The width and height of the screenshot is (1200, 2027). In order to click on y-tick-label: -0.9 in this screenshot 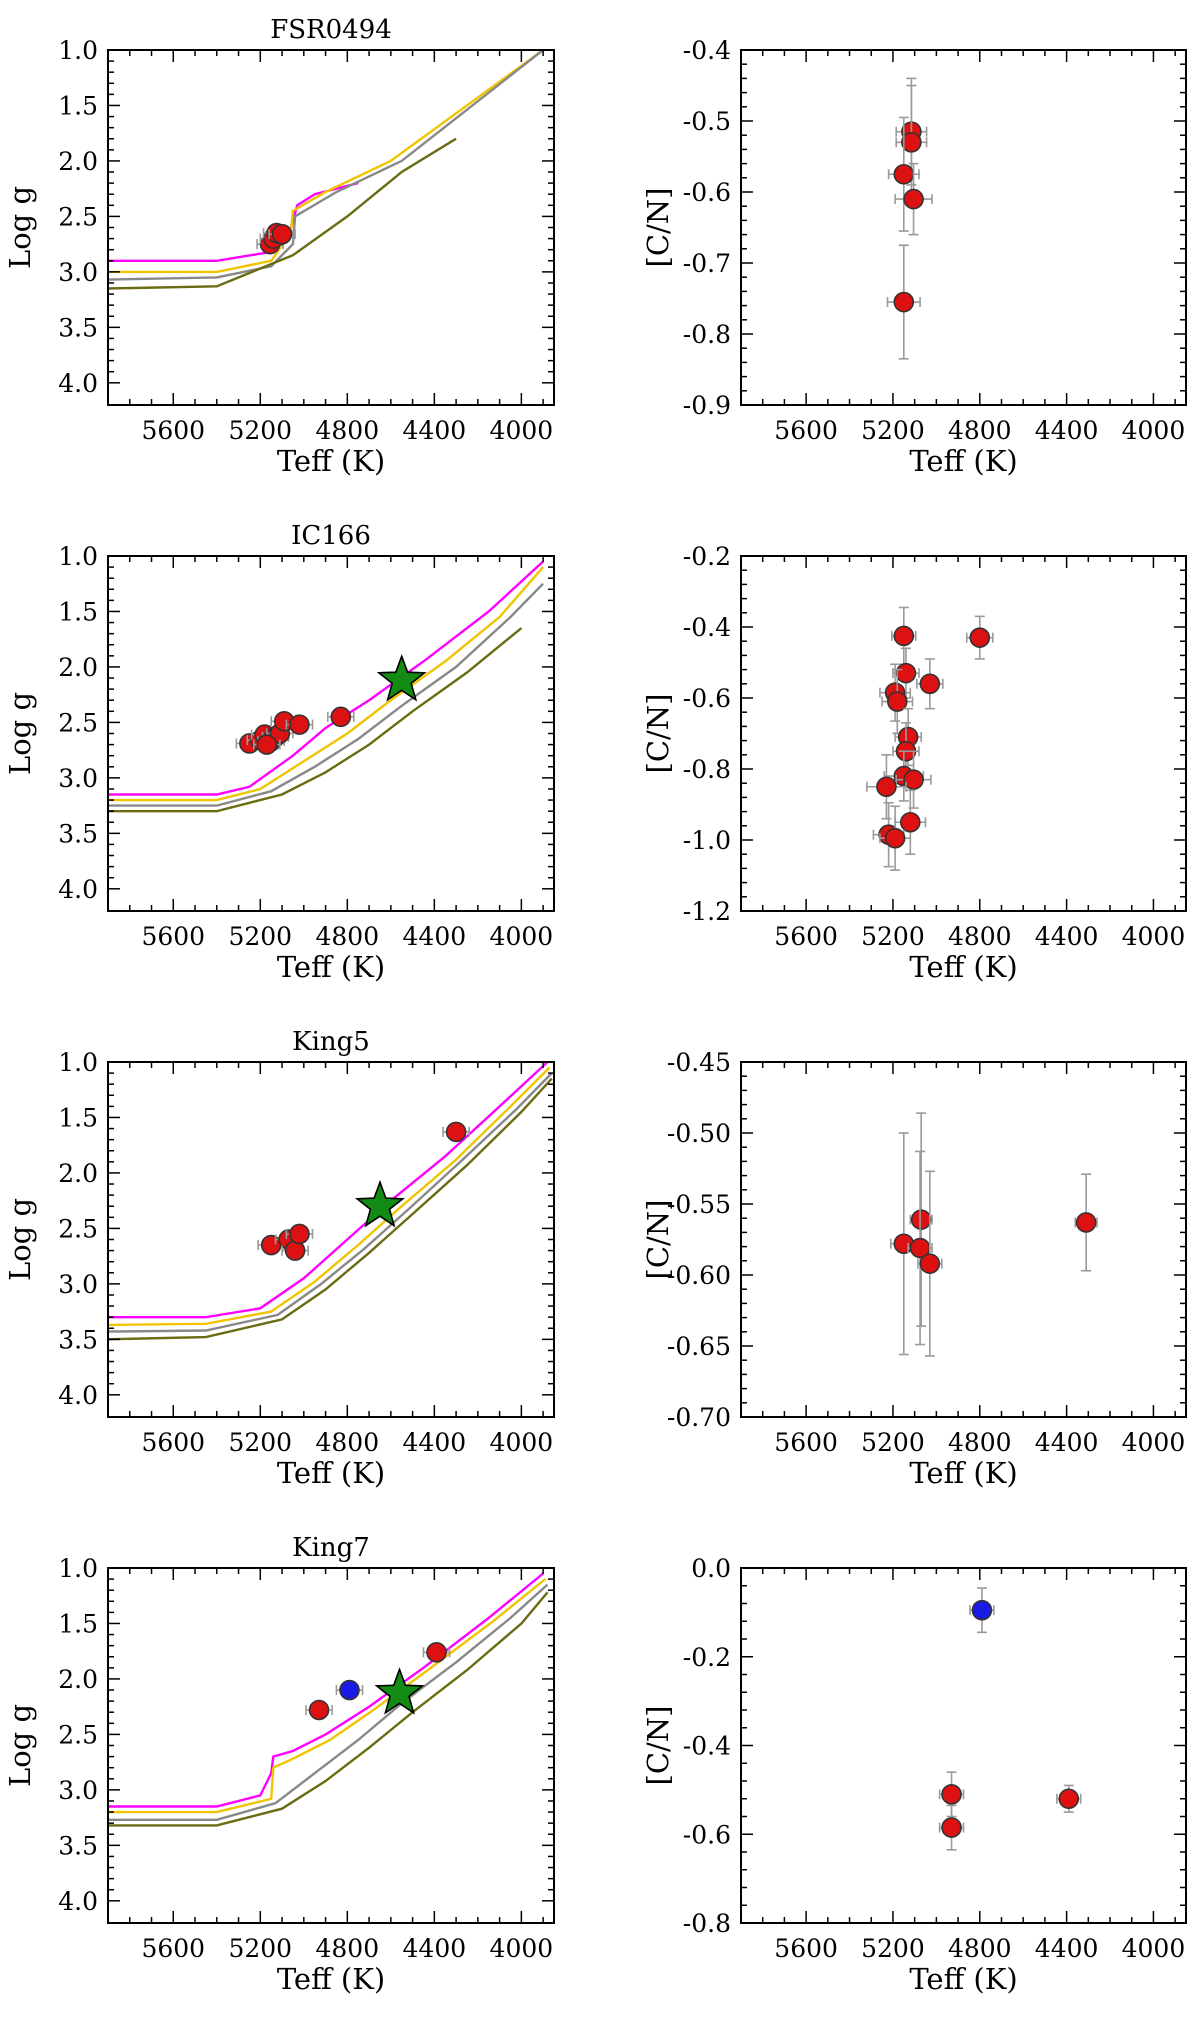, I will do `click(707, 405)`.